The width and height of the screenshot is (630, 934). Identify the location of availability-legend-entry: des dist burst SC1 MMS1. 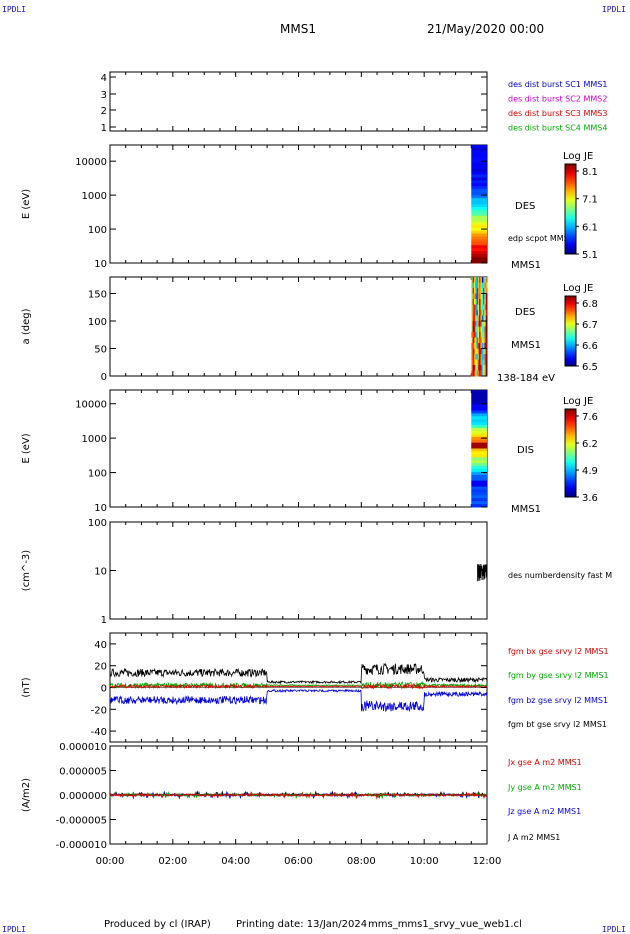
(557, 84).